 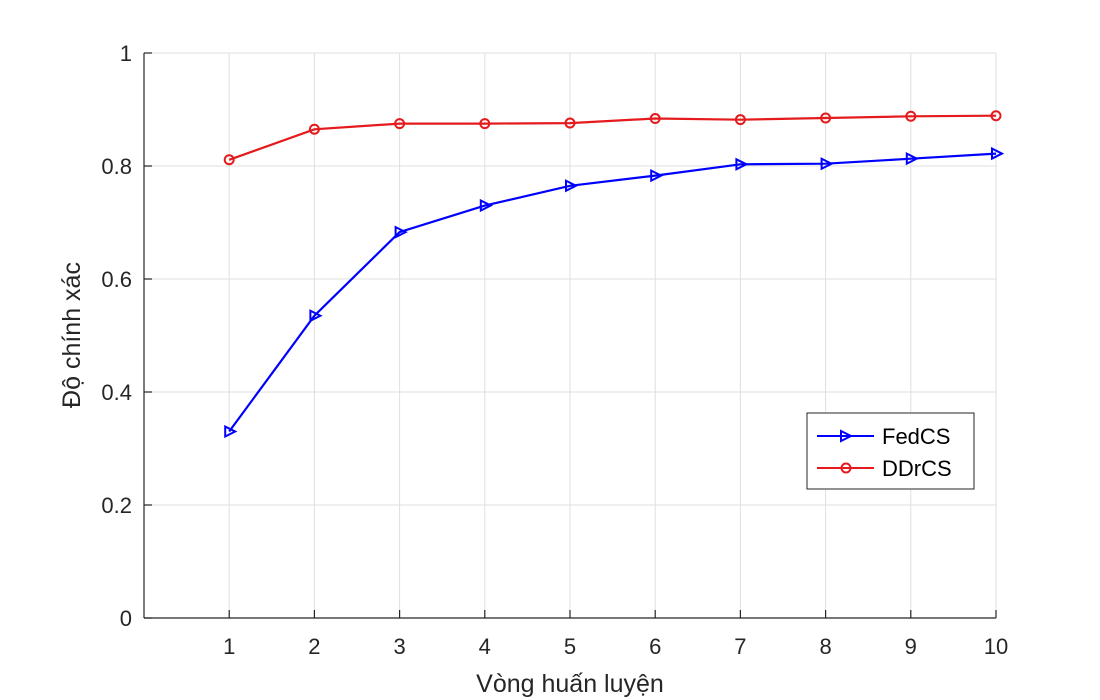 I want to click on x-tick-label: 1, so click(x=229, y=646).